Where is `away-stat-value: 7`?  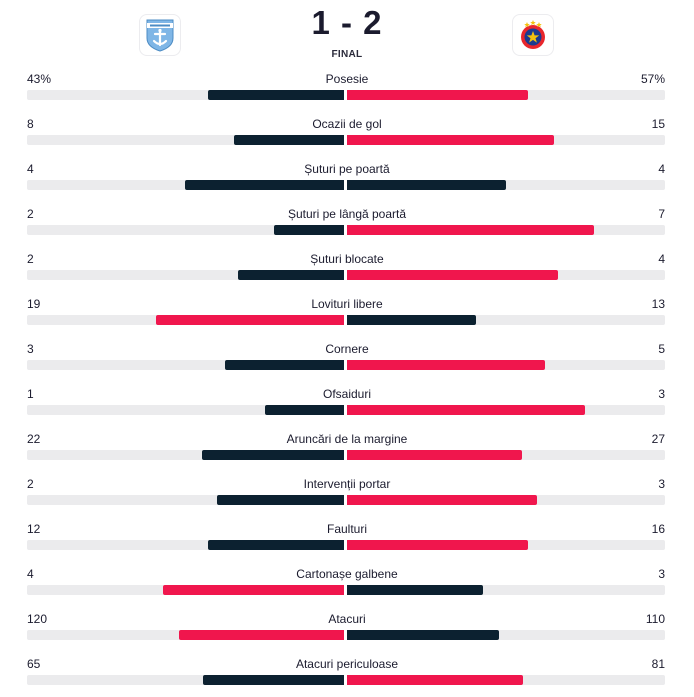 away-stat-value: 7 is located at coordinates (661, 214).